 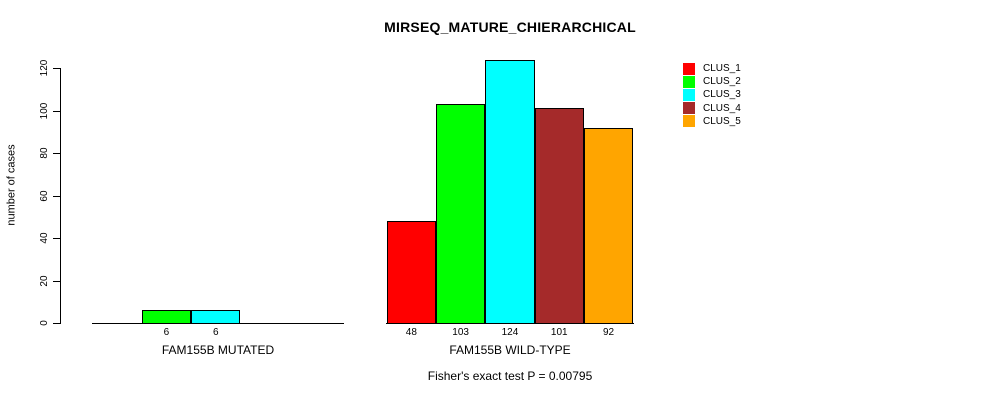 What do you see at coordinates (44, 280) in the screenshot?
I see `y-tick-label: 20` at bounding box center [44, 280].